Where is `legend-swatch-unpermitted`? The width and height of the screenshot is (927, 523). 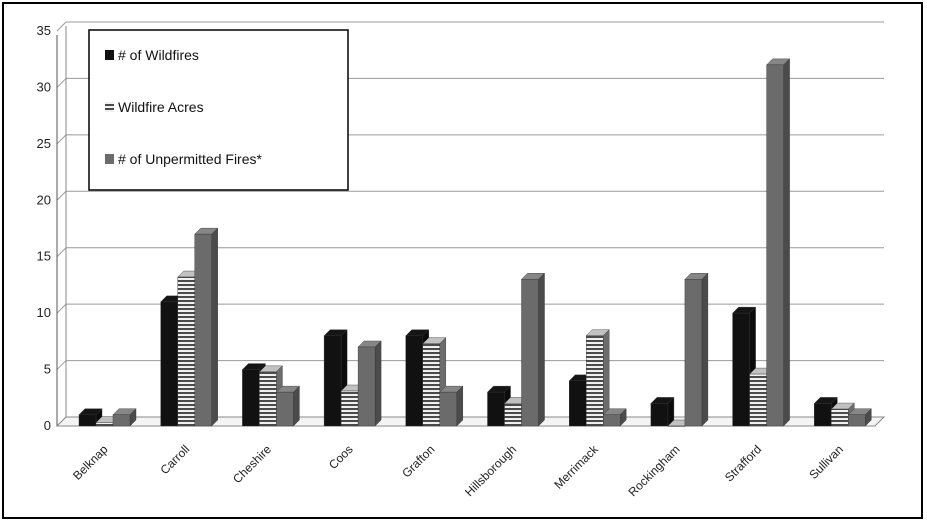
legend-swatch-unpermitted is located at coordinates (109, 159).